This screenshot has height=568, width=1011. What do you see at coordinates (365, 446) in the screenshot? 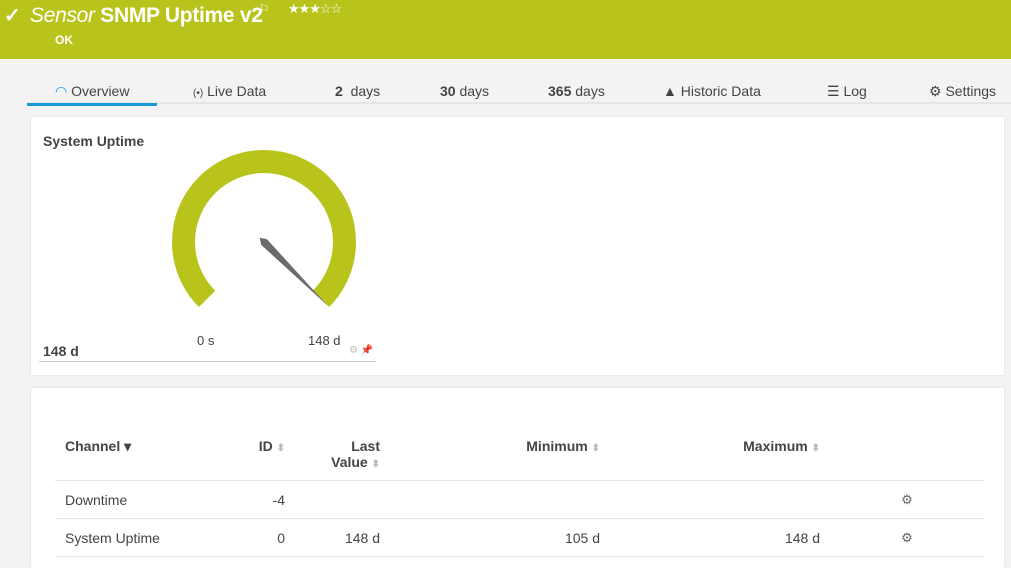
I see `header-label: Last` at bounding box center [365, 446].